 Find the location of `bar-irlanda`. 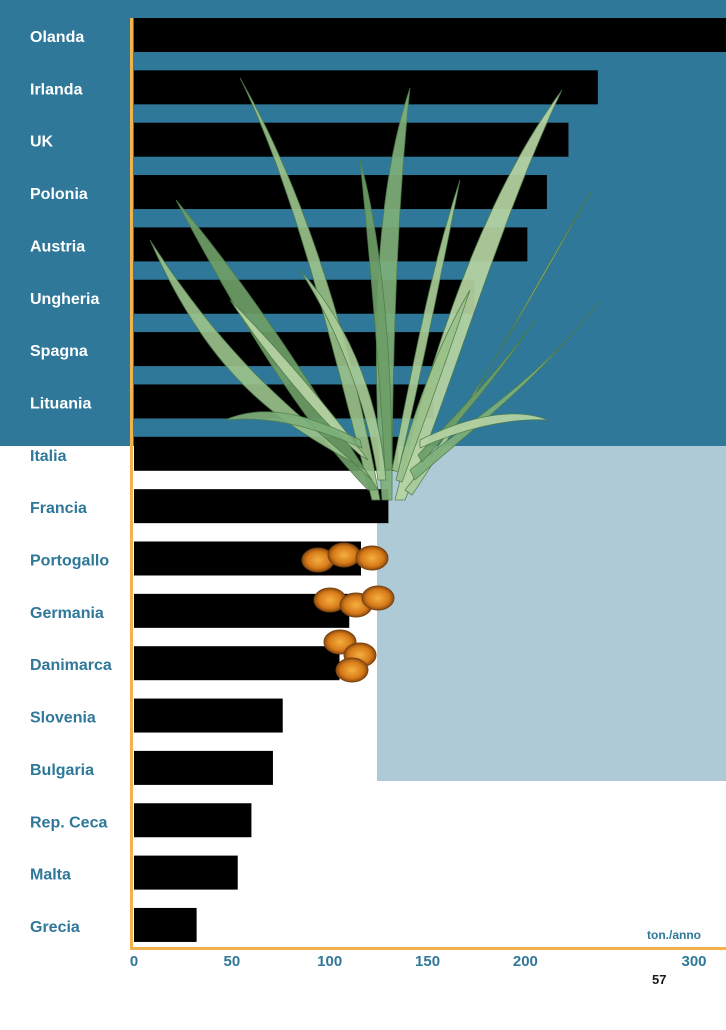

bar-irlanda is located at coordinates (366, 87).